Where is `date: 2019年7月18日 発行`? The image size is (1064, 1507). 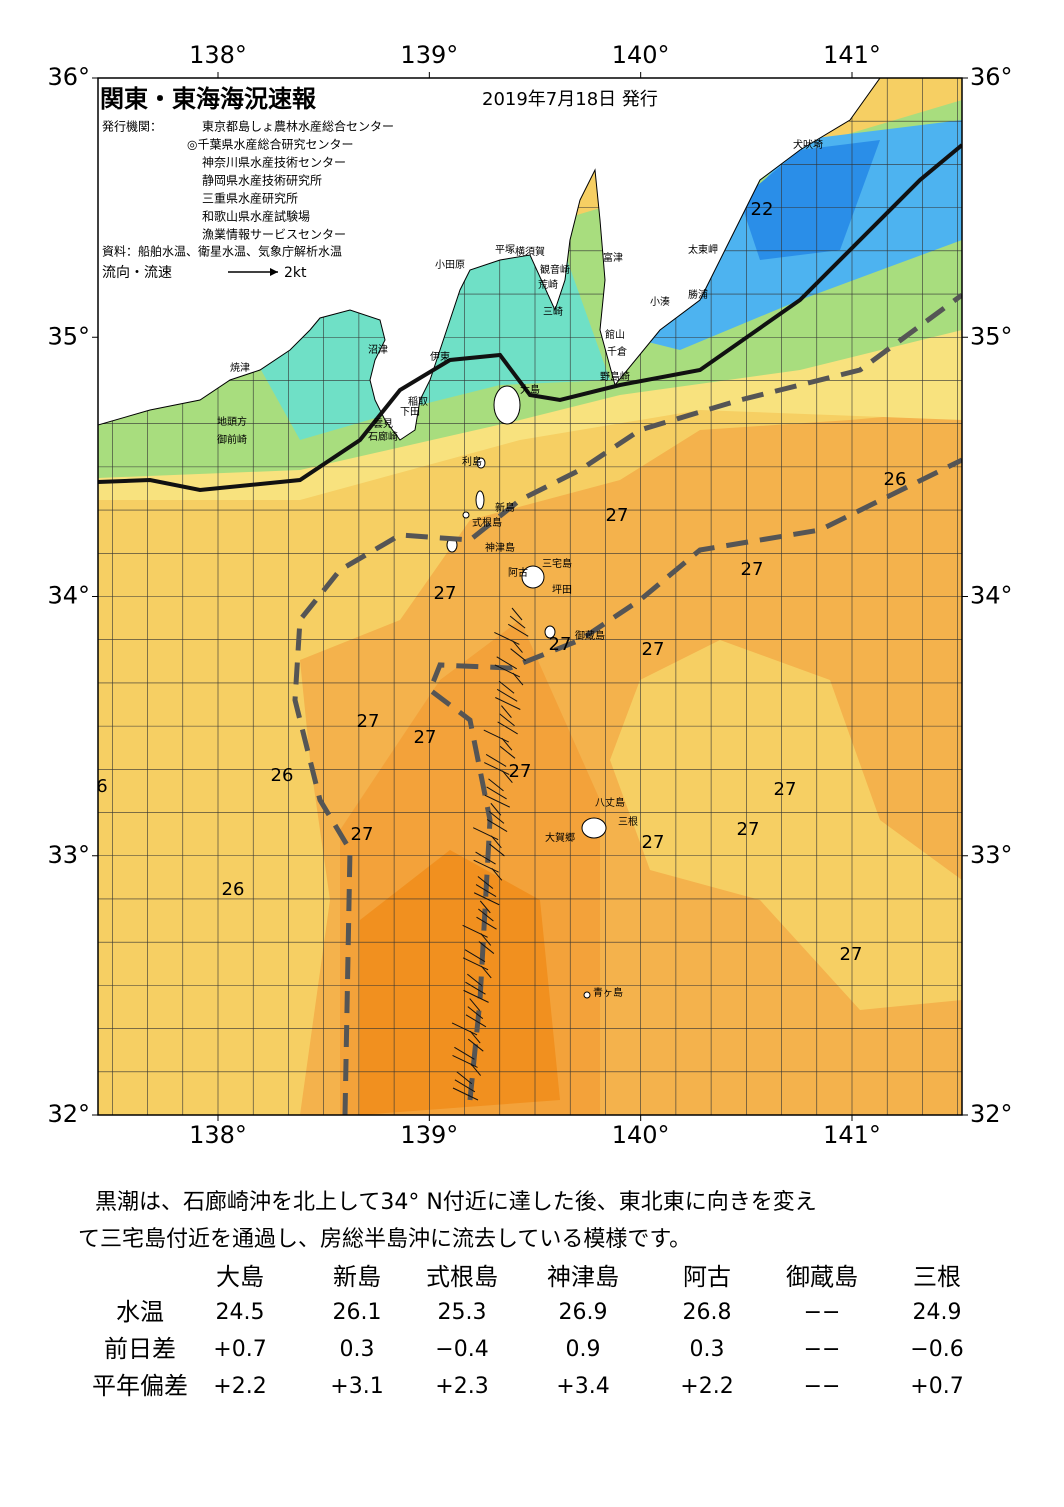
date: 2019年7月18日 発行 is located at coordinates (570, 99).